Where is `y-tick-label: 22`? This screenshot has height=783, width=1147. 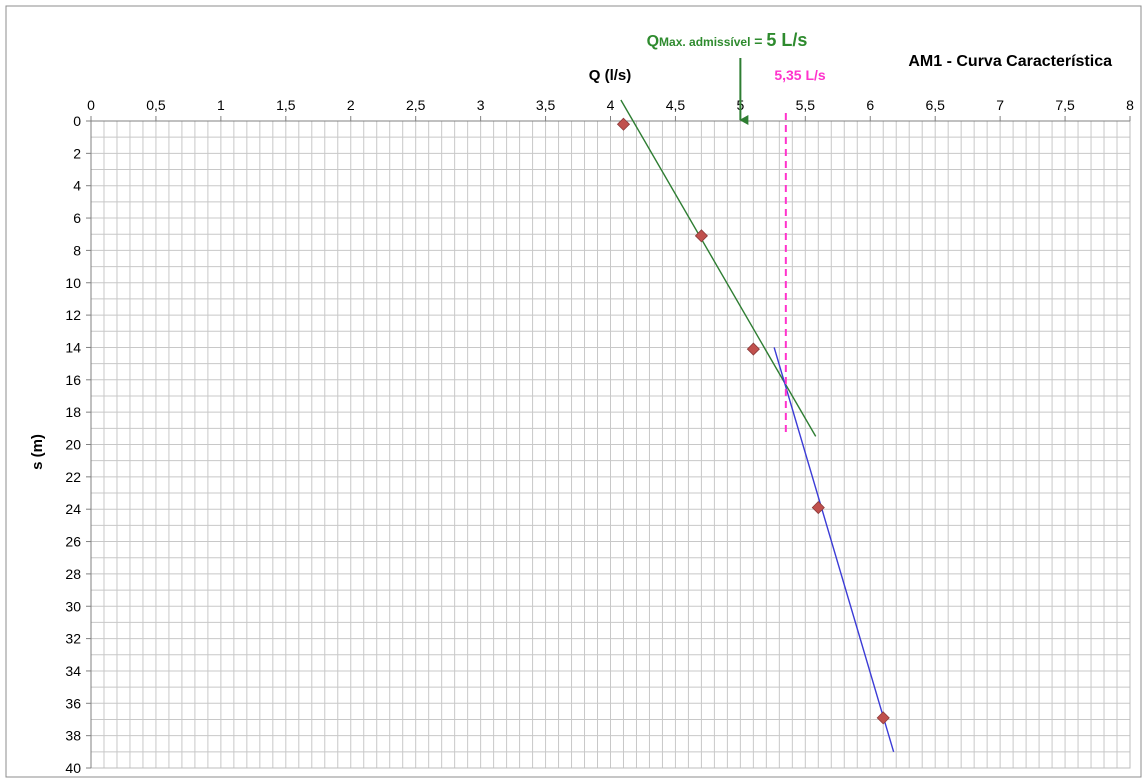 y-tick-label: 22 is located at coordinates (73, 477).